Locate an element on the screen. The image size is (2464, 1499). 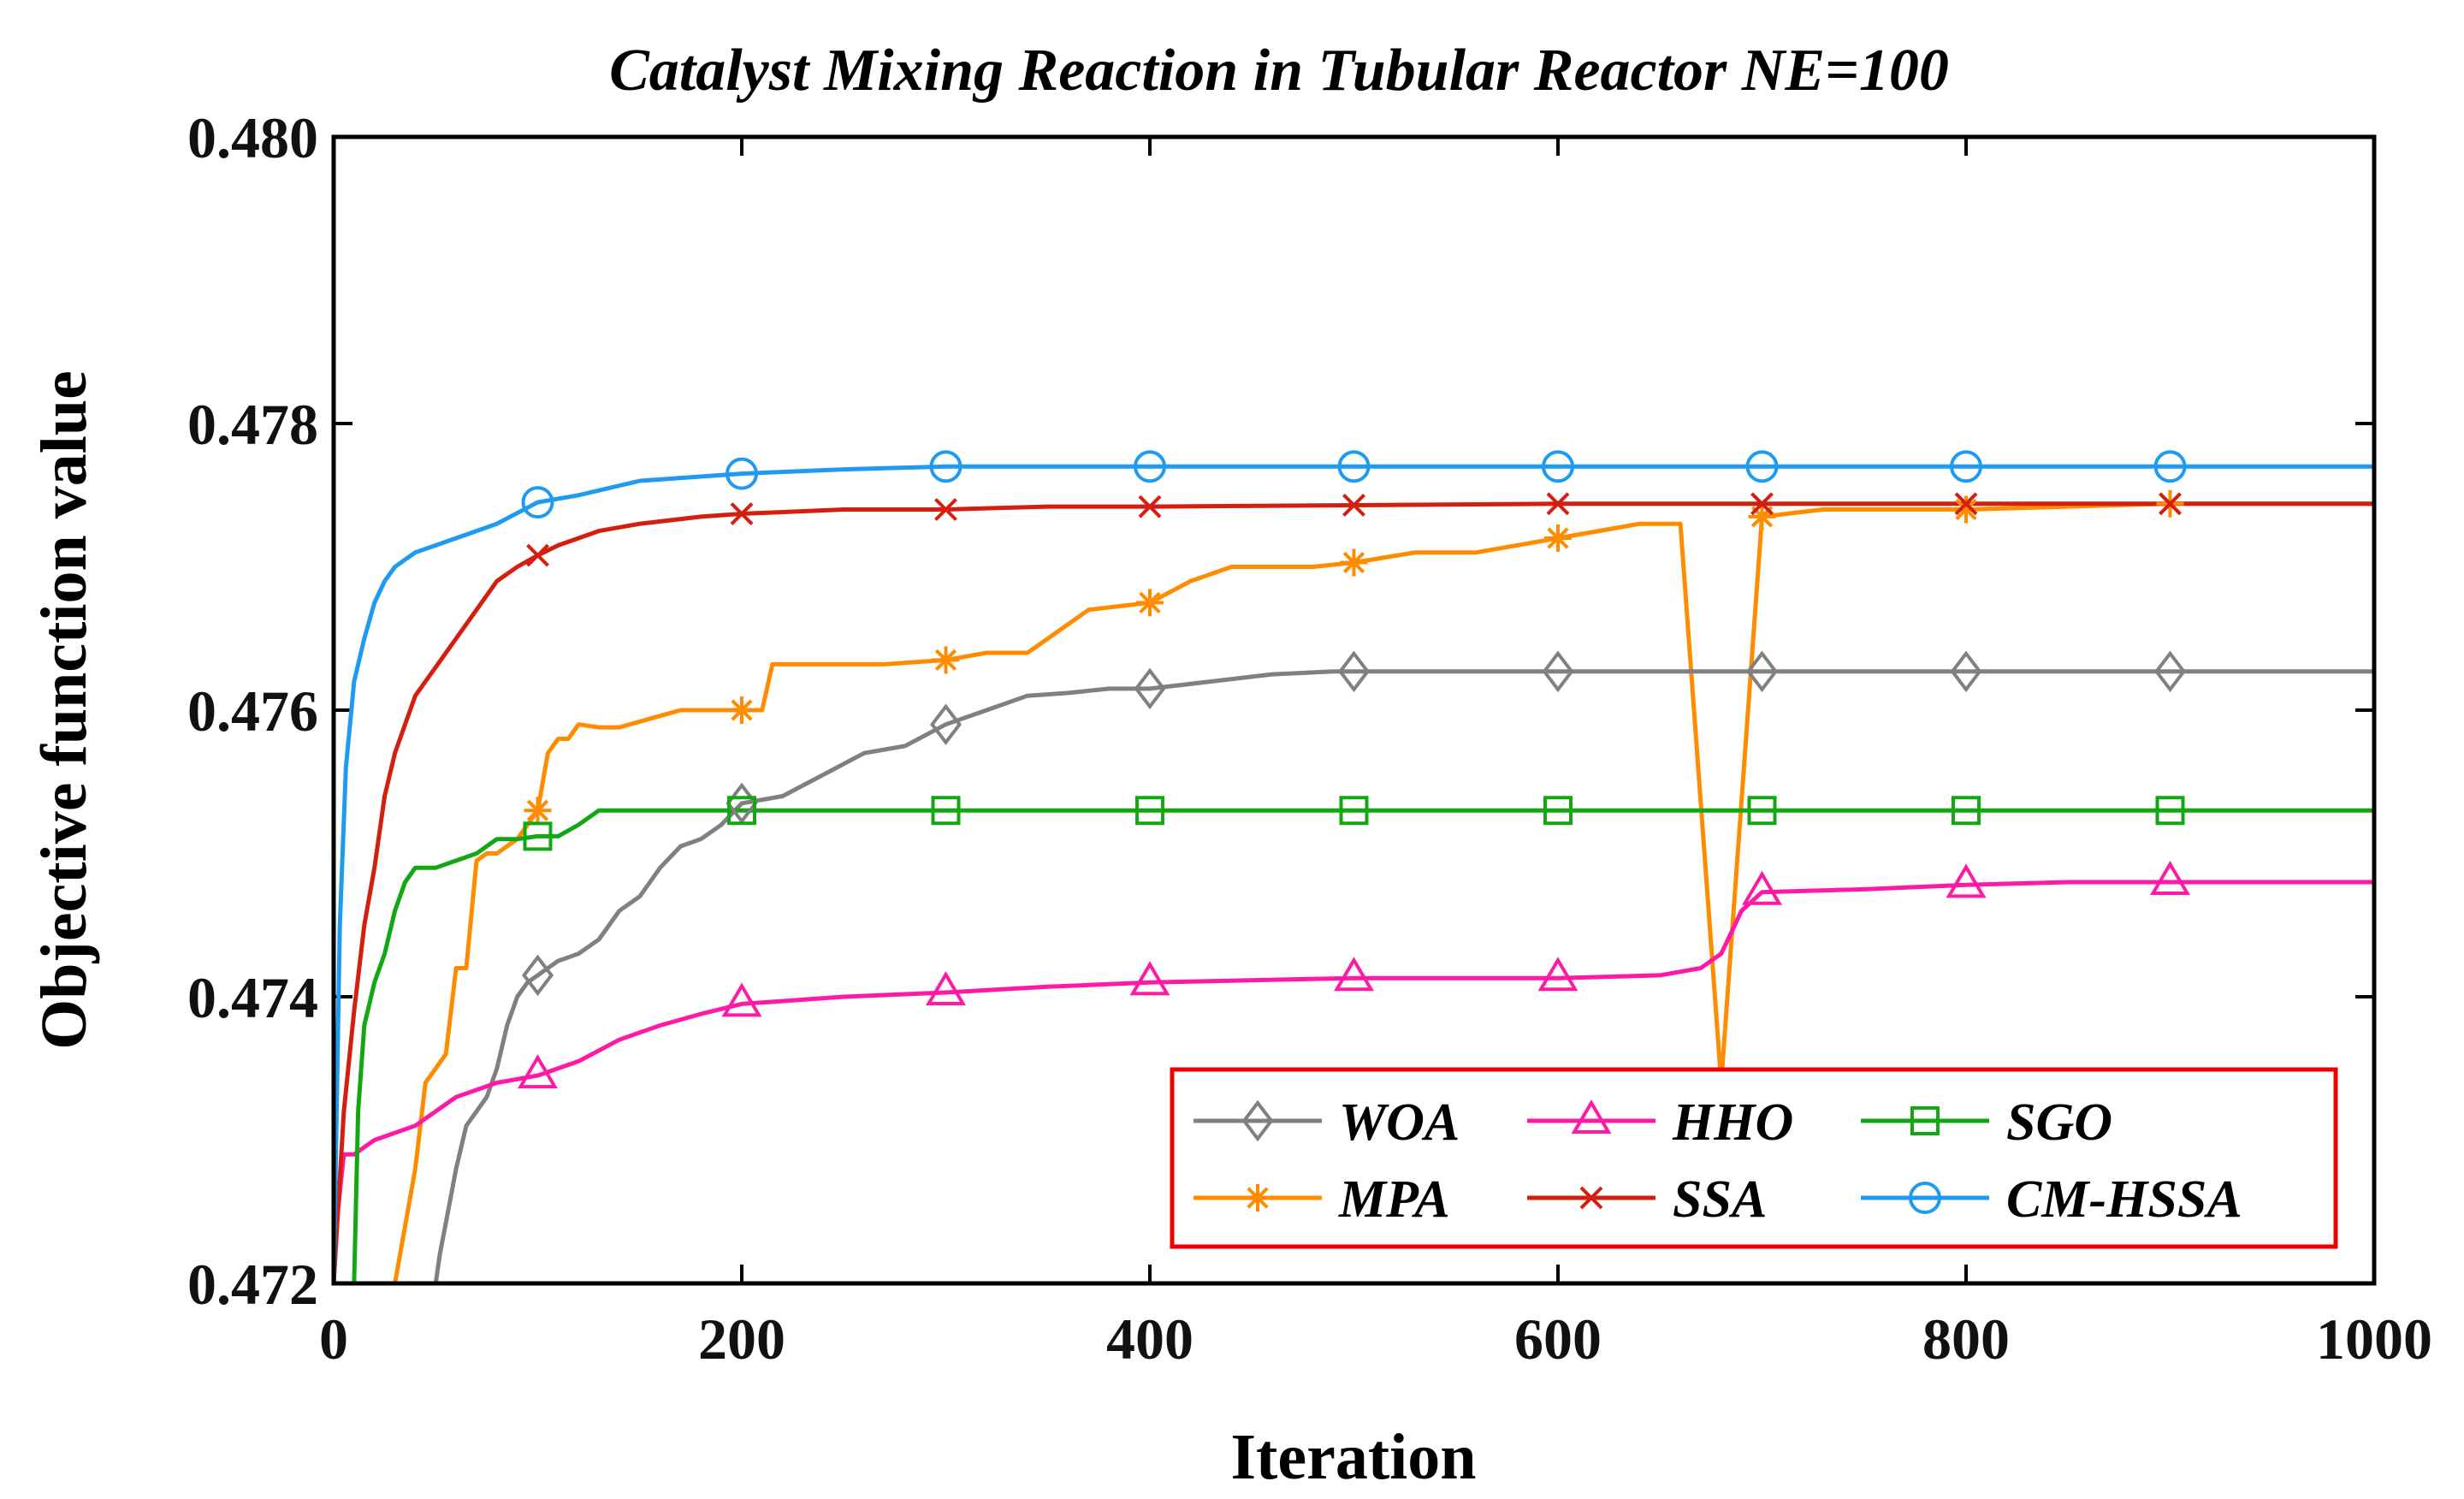
y-tick-label: 0.480 is located at coordinates (252, 138).